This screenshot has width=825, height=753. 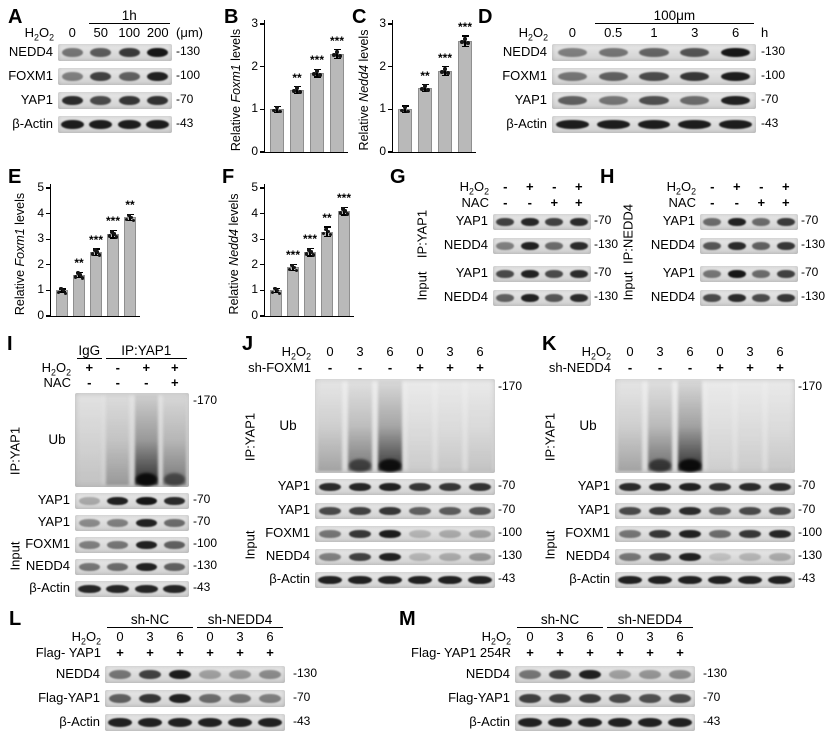 I want to click on panel-C-chart: C Relative Nedd4 levels 0 1 2 3 ** *** ***, so click(x=415, y=84).